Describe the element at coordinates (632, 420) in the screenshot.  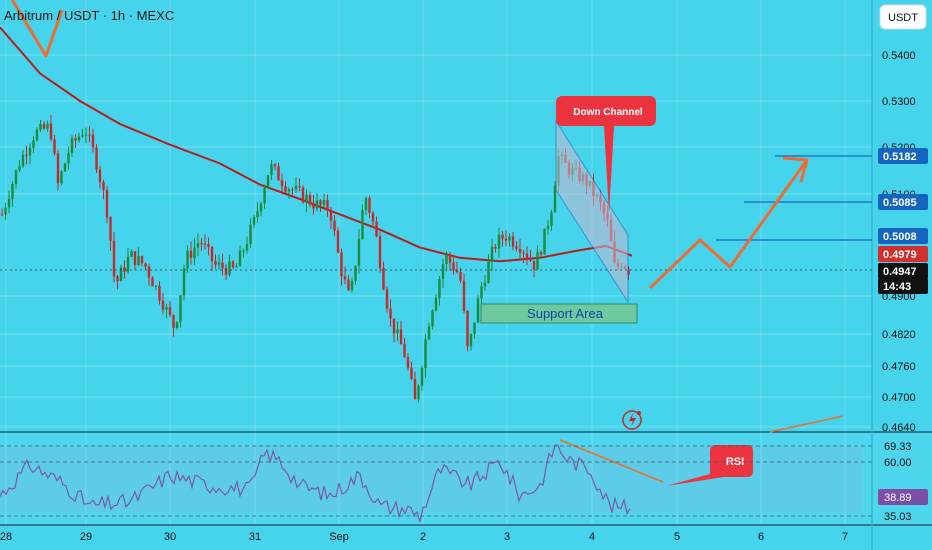
I see `flash-icon` at that location.